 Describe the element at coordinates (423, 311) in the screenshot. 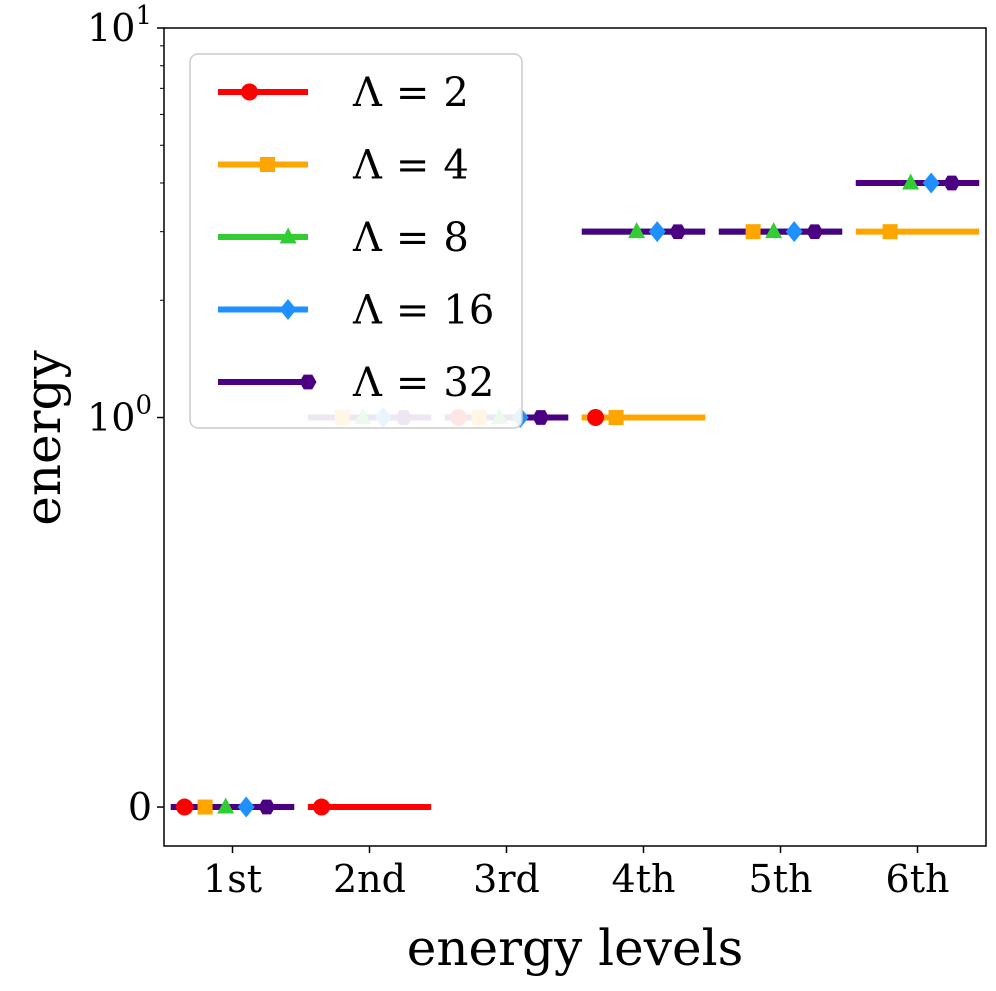

I see `legend-label: Λ = 16` at that location.